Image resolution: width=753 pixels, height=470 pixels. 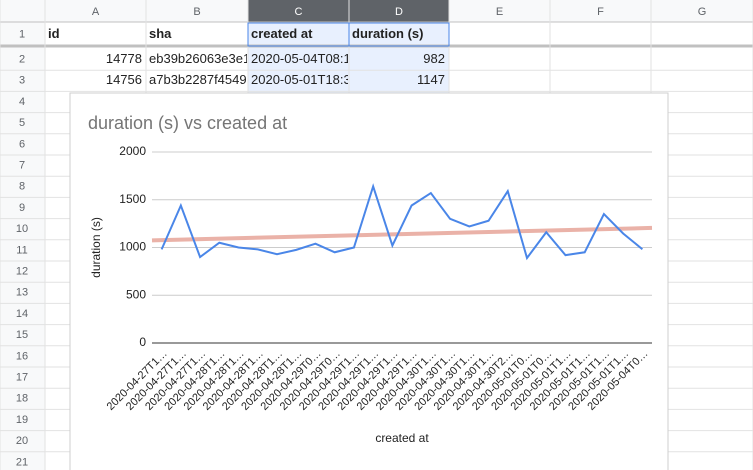 What do you see at coordinates (54, 33) in the screenshot?
I see `column-name-cell: id` at bounding box center [54, 33].